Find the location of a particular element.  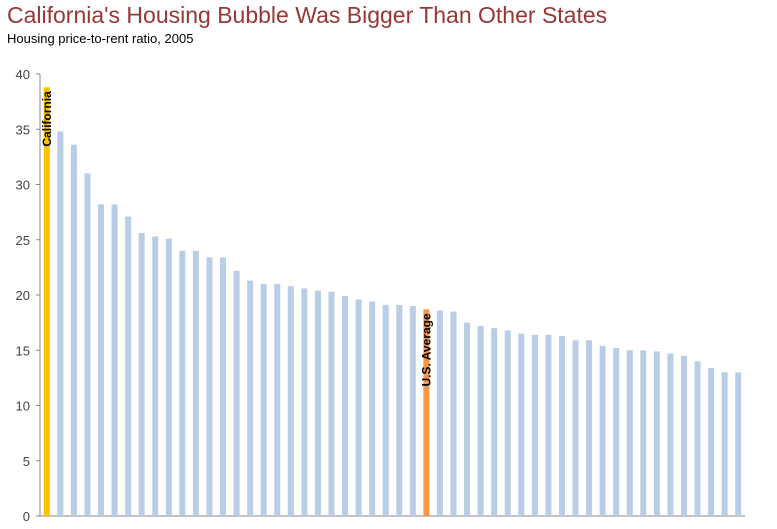

y-tick-label: 15 is located at coordinates (23, 350).